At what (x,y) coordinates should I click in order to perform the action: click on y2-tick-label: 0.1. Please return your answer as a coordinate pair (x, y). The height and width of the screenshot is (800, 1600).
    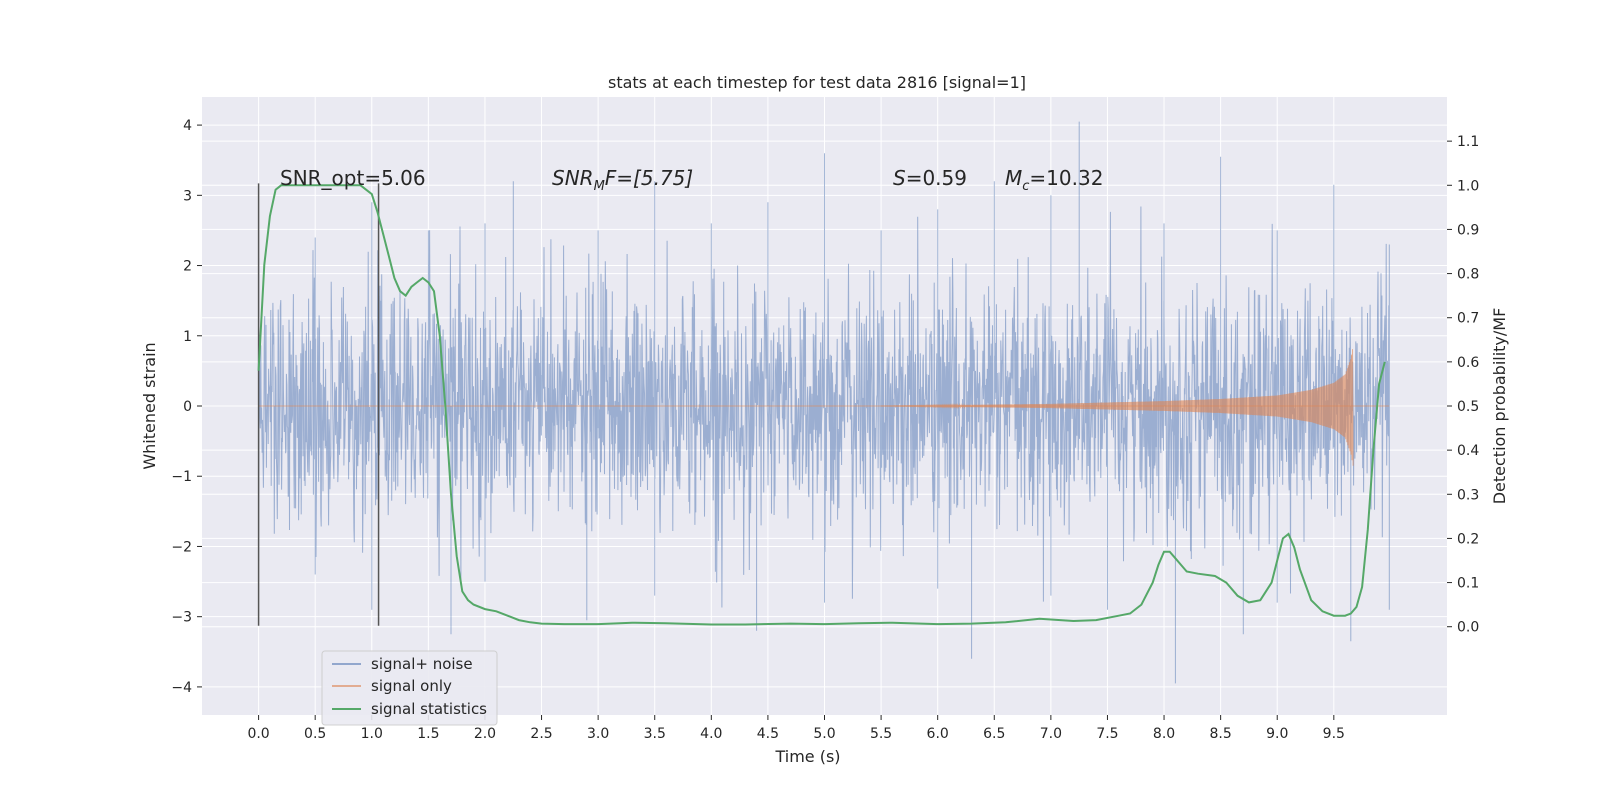
    Looking at the image, I should click on (1468, 584).